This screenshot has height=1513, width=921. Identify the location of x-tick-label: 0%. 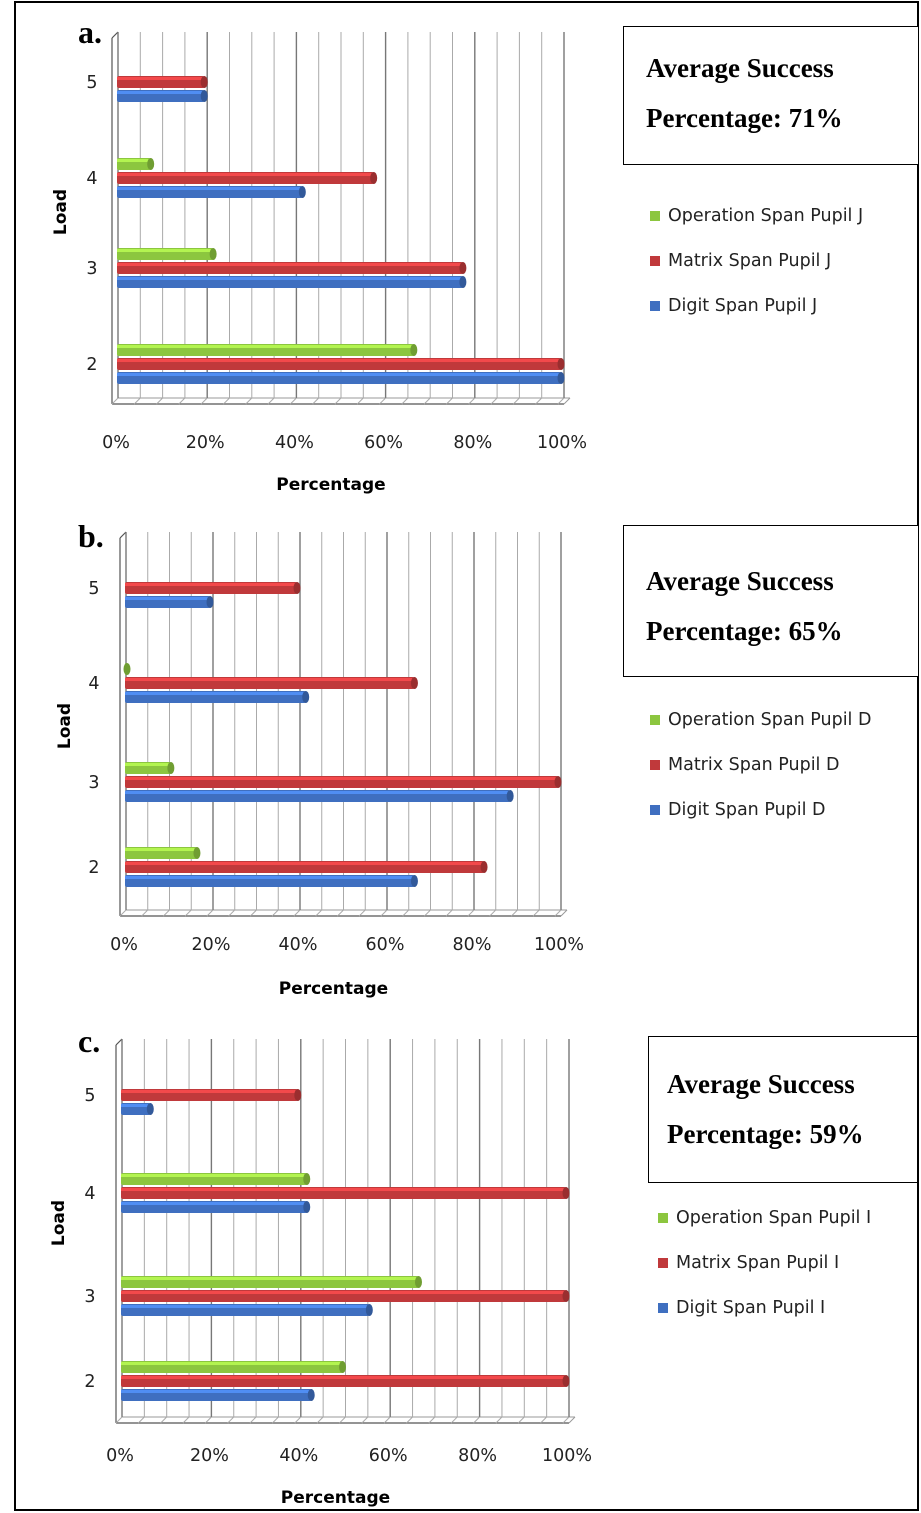
(116, 443).